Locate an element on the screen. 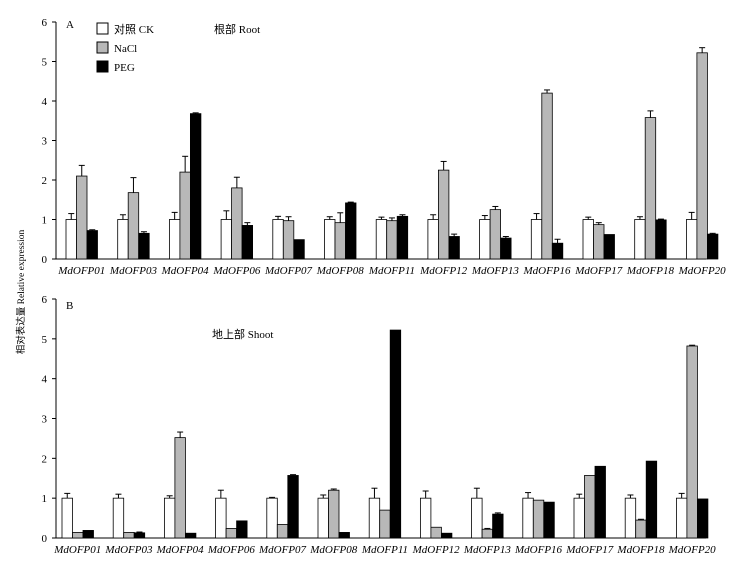 Image resolution: width=751 pixels, height=567 pixels. legend-item-ck: 对照 CK is located at coordinates (125, 29).